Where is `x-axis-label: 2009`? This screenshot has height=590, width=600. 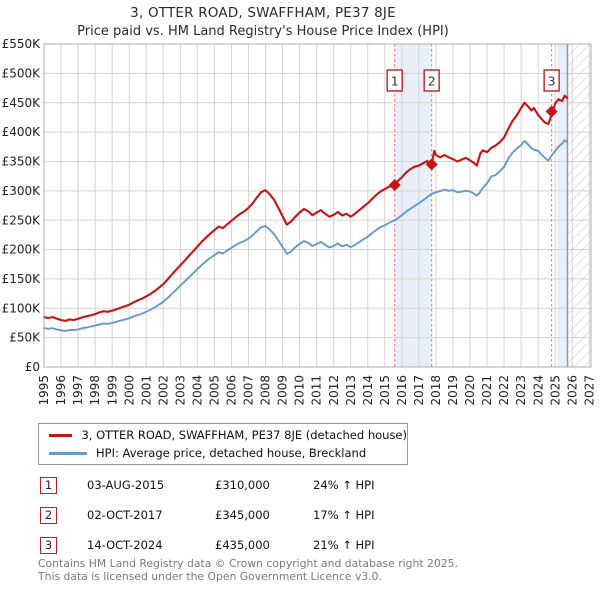 x-axis-label: 2009 is located at coordinates (283, 390).